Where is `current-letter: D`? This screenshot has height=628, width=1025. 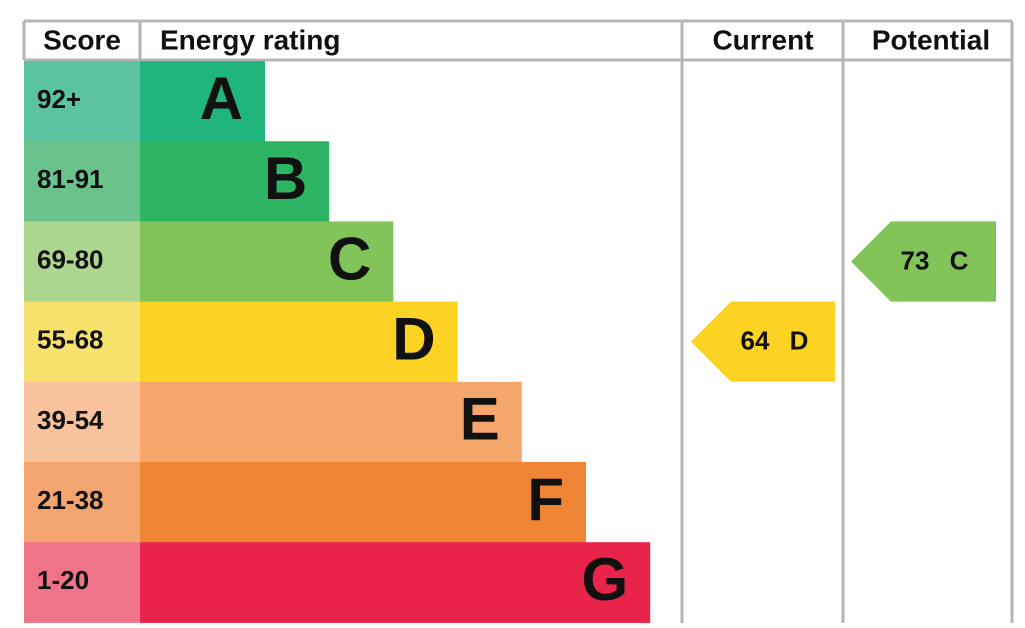
current-letter: D is located at coordinates (799, 341).